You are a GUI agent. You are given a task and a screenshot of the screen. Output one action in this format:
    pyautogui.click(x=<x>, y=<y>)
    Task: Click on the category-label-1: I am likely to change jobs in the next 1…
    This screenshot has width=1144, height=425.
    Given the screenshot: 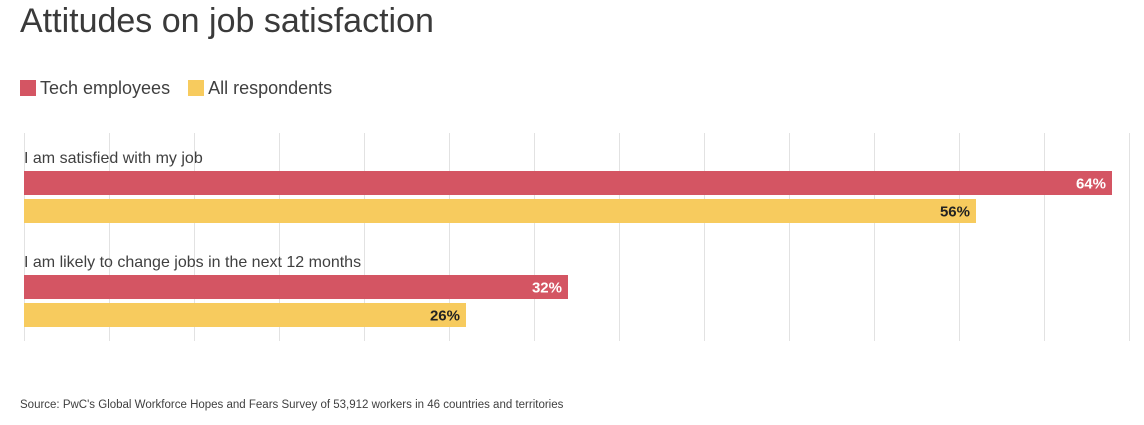 What is the action you would take?
    pyautogui.click(x=192, y=262)
    